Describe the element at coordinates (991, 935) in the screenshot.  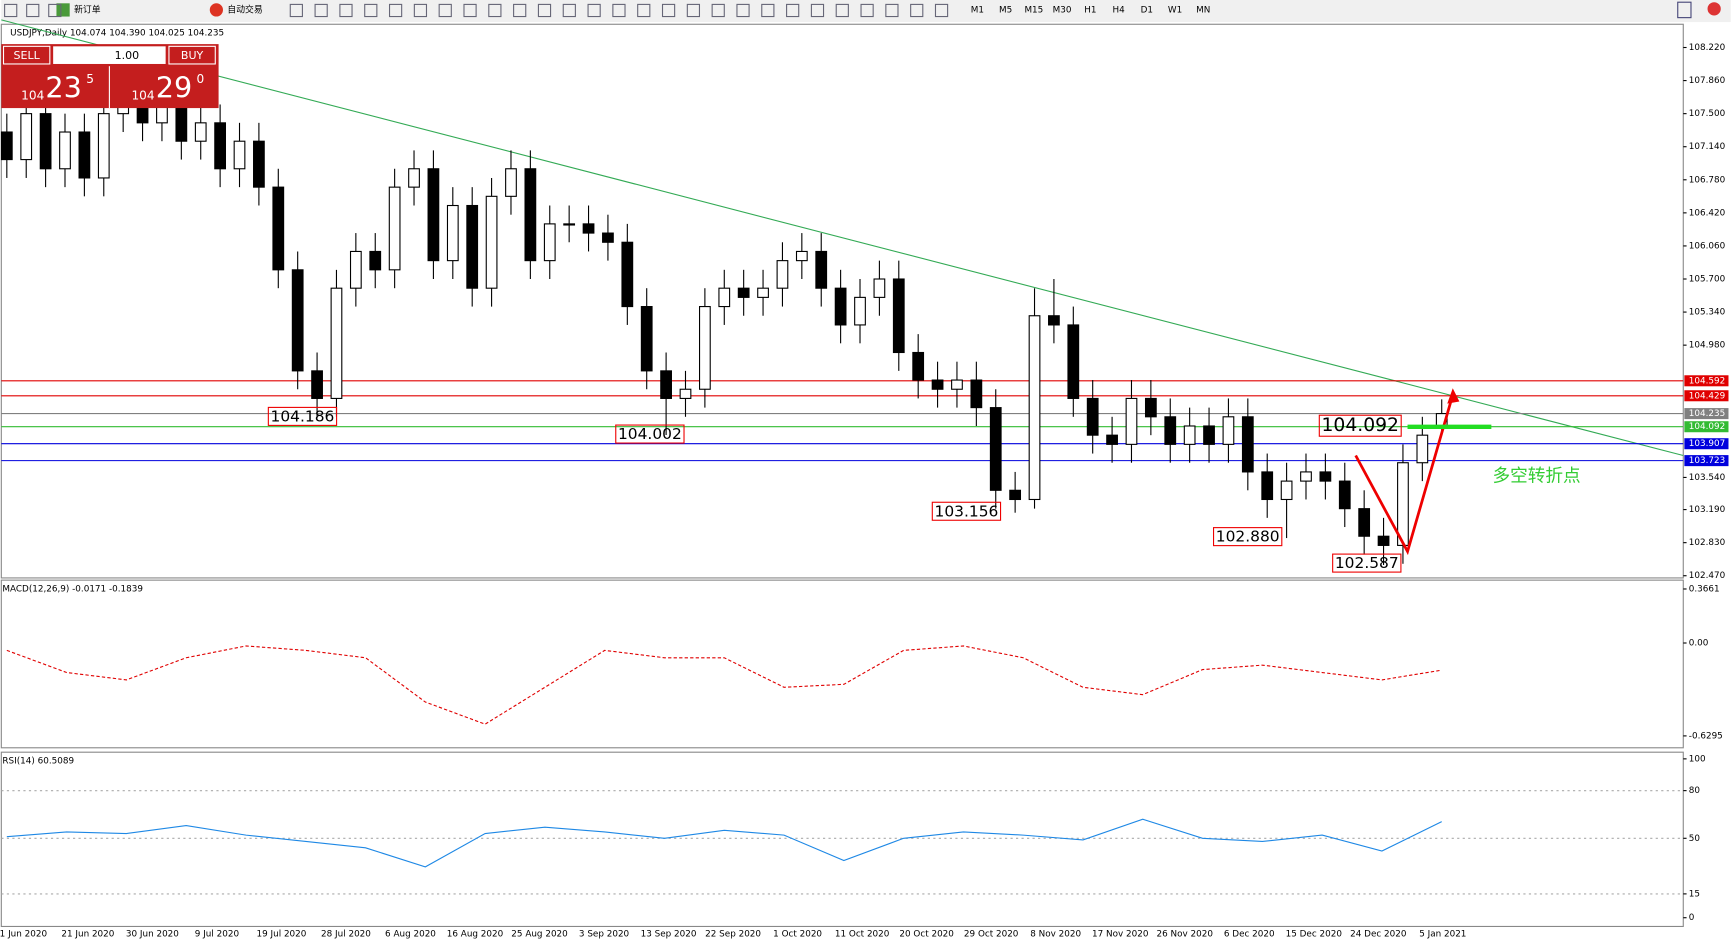
I see `x-tick-label: 29 Oct 2020` at that location.